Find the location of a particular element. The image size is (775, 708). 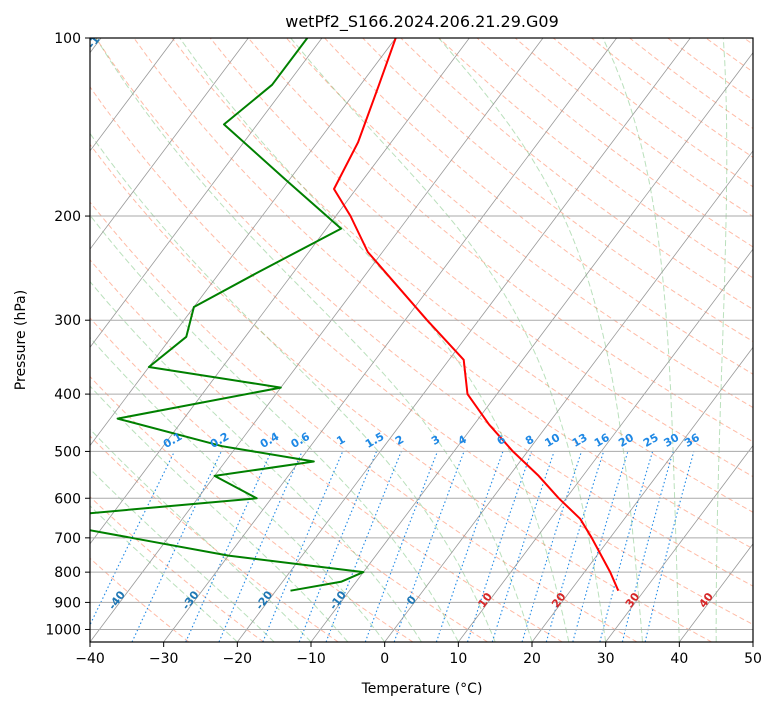

isotherm-label: 20 is located at coordinates (559, 600).